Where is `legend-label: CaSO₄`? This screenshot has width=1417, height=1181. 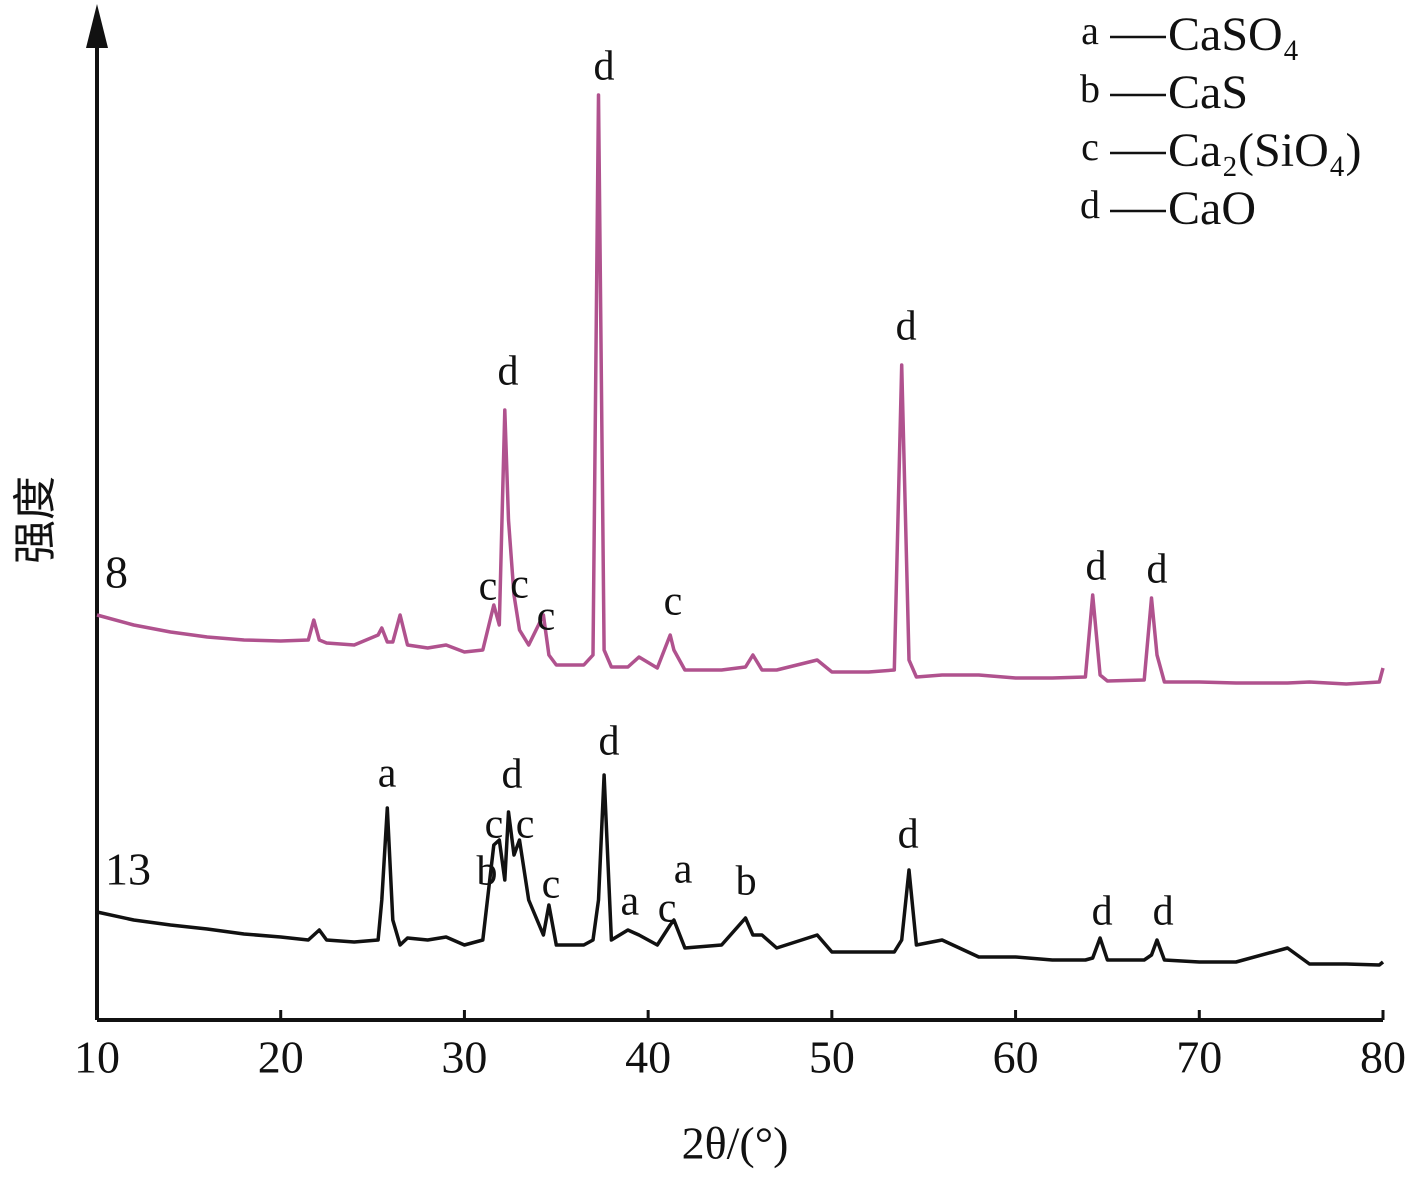 legend-label: CaSO₄ is located at coordinates (1233, 34).